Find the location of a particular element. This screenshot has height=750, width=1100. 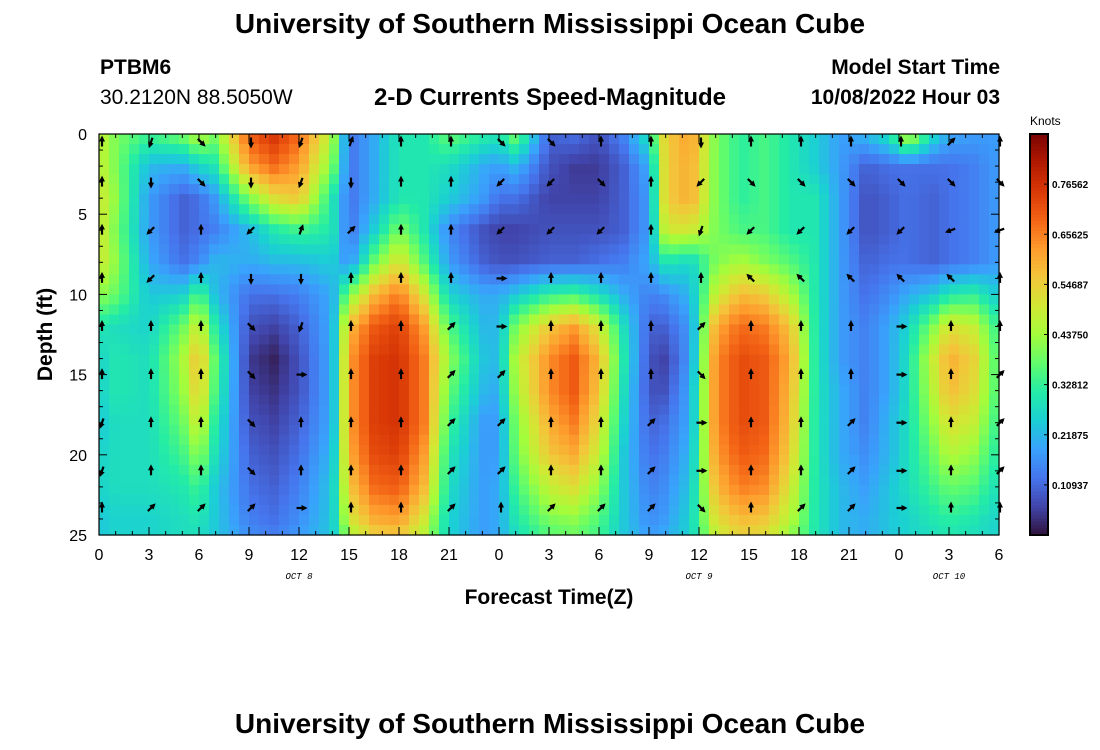

colorbar-segment is located at coordinates (1039, 416).